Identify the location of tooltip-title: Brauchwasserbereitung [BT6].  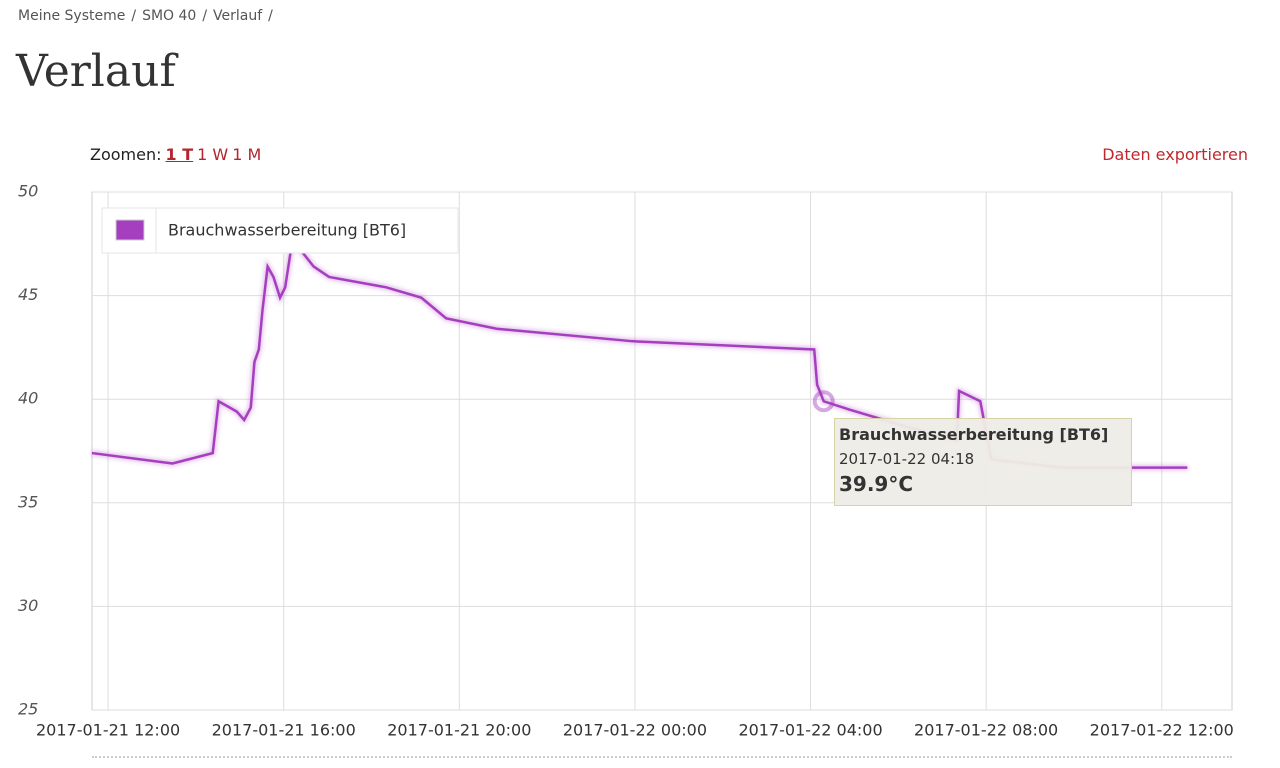
(974, 434).